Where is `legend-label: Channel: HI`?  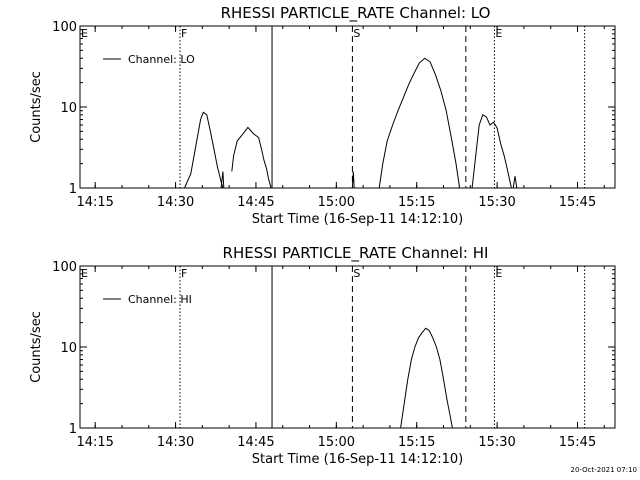
legend-label: Channel: HI is located at coordinates (160, 299).